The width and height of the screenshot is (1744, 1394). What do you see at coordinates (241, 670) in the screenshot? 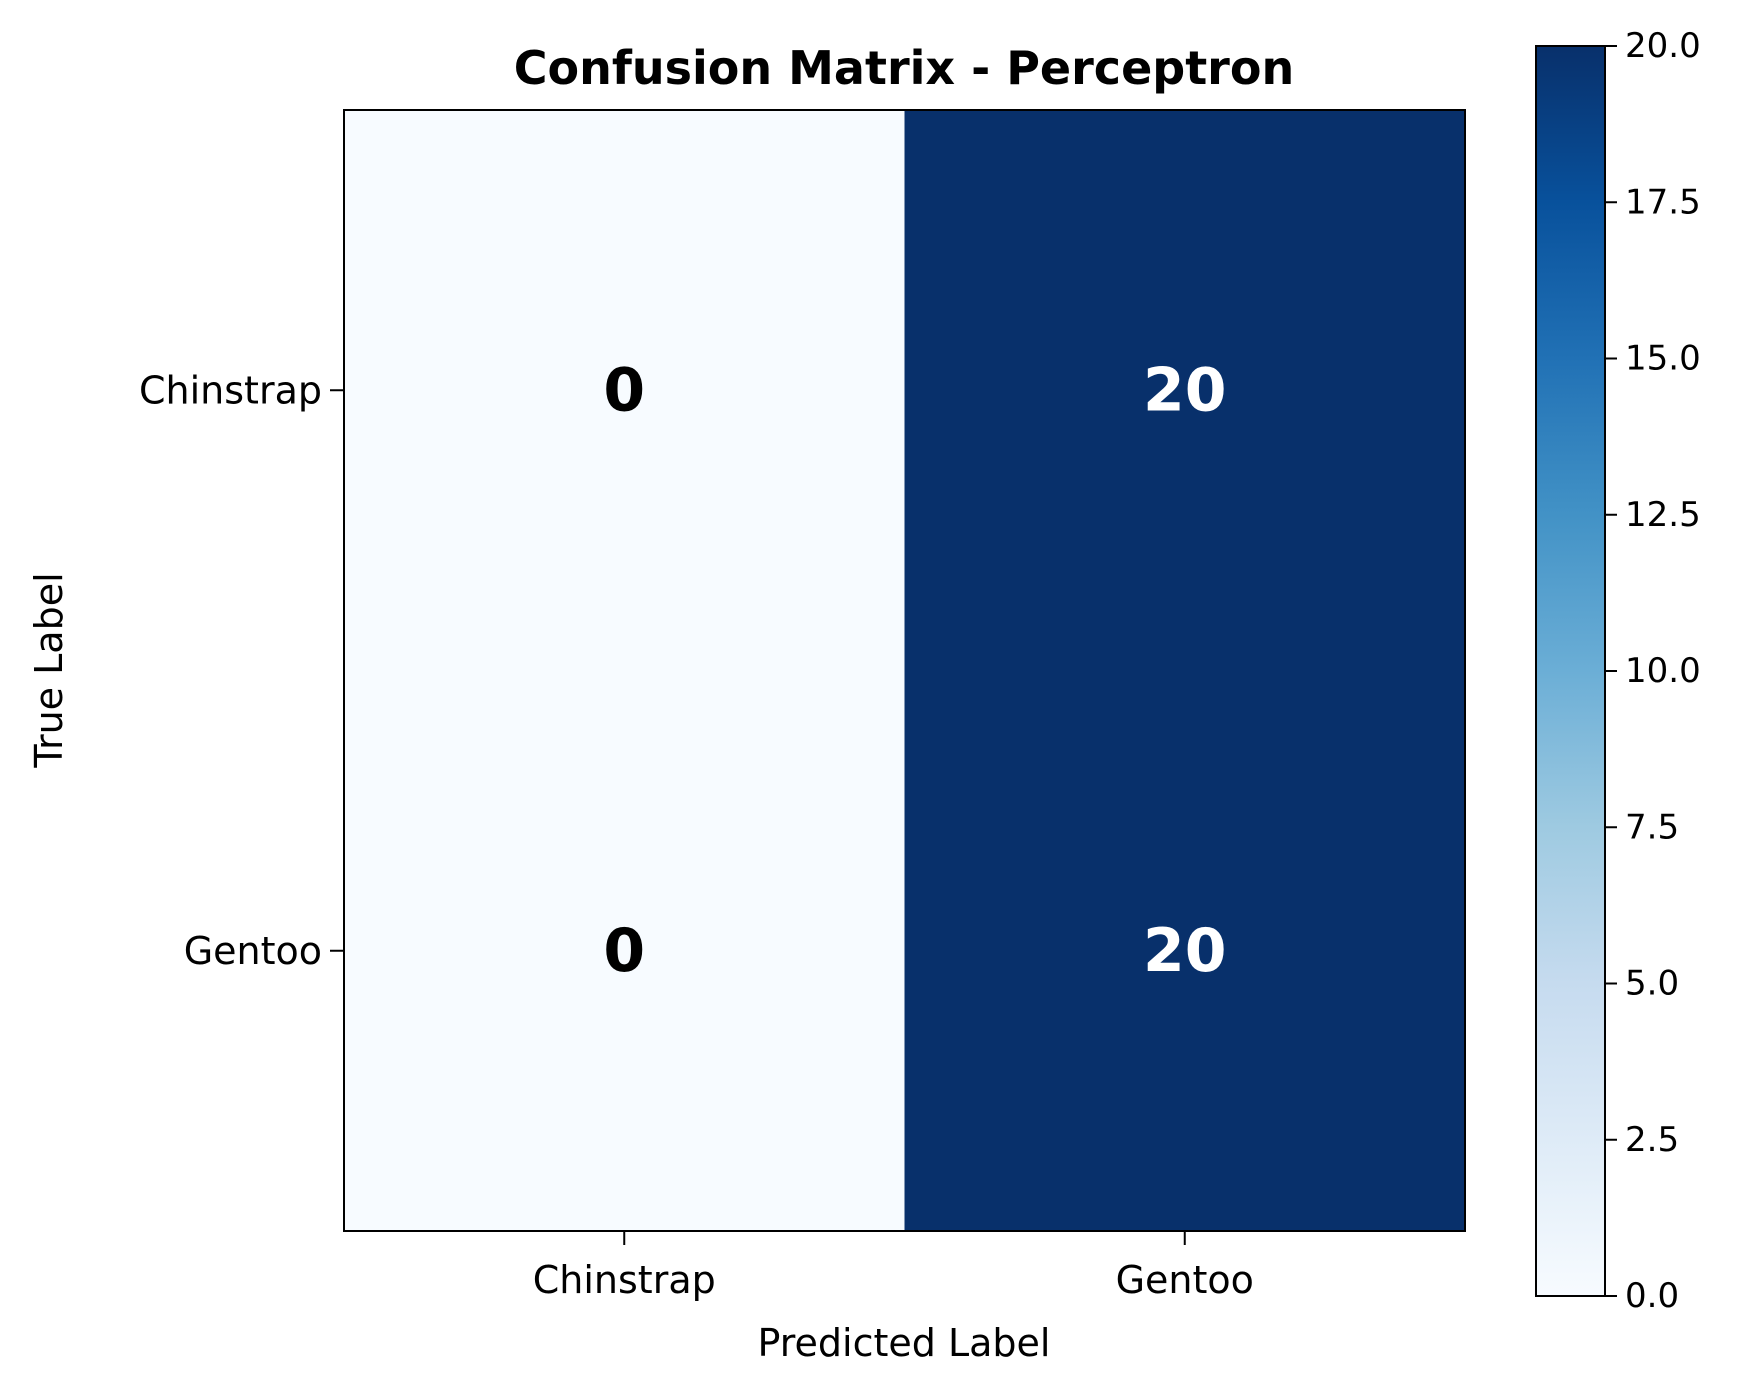
I see `y-axis-ticks: Chinstrap Gentoo` at bounding box center [241, 670].